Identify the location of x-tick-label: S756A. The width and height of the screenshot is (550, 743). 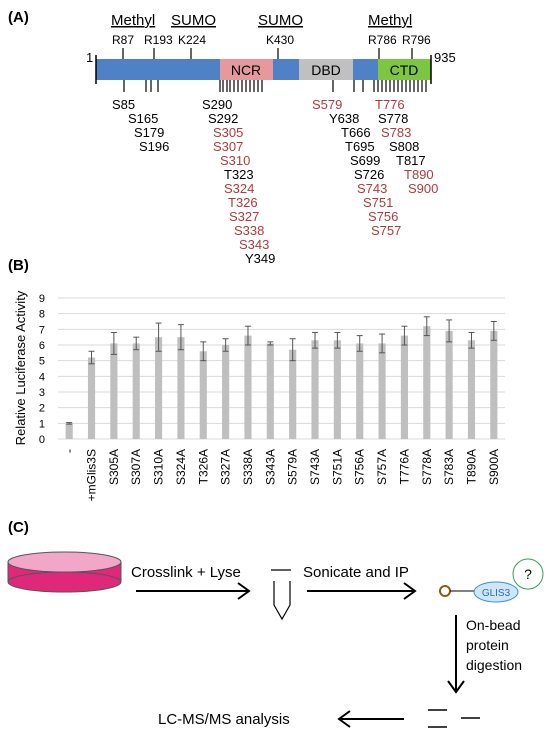
(360, 467).